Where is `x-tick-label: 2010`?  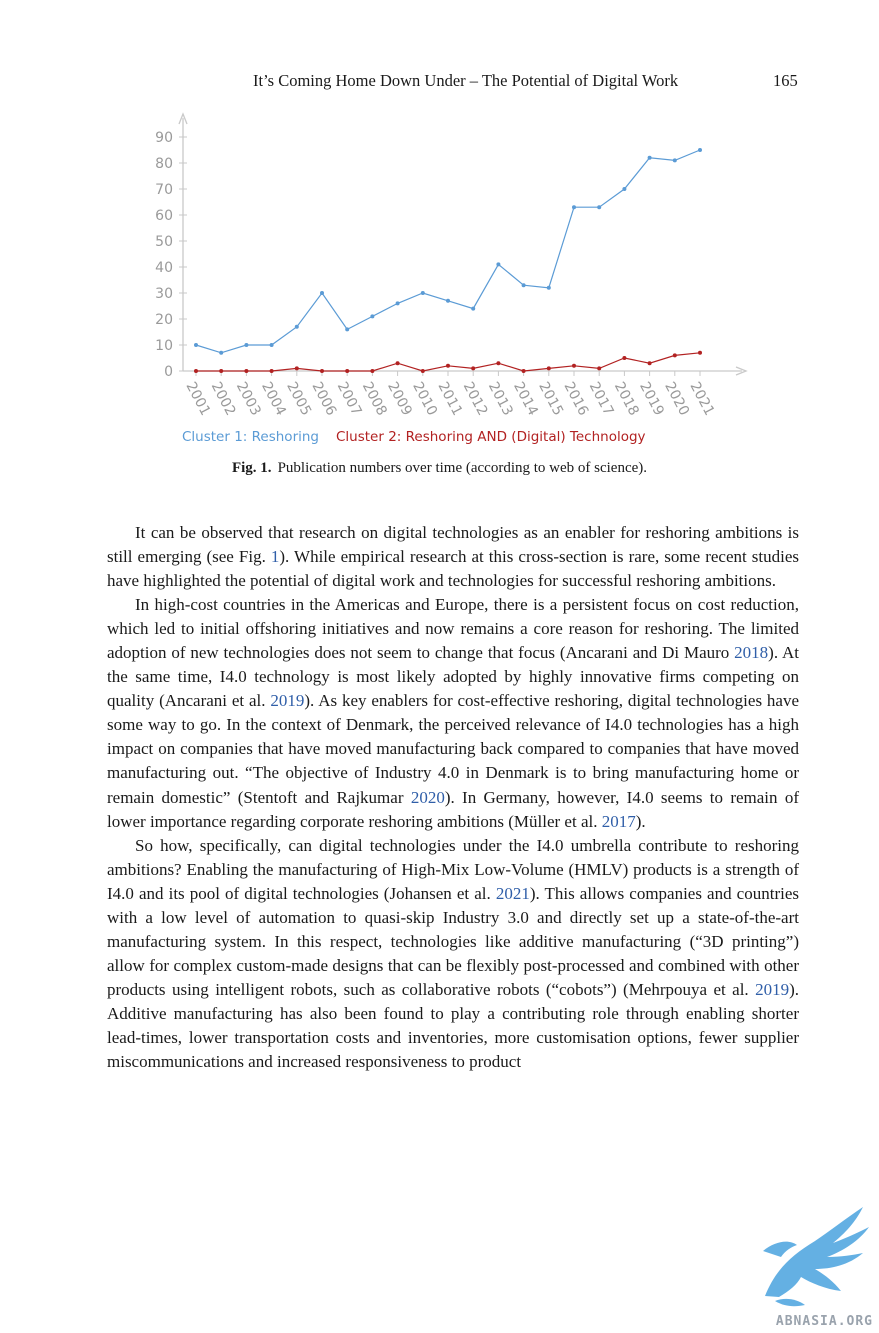
x-tick-label: 2010 is located at coordinates (424, 398).